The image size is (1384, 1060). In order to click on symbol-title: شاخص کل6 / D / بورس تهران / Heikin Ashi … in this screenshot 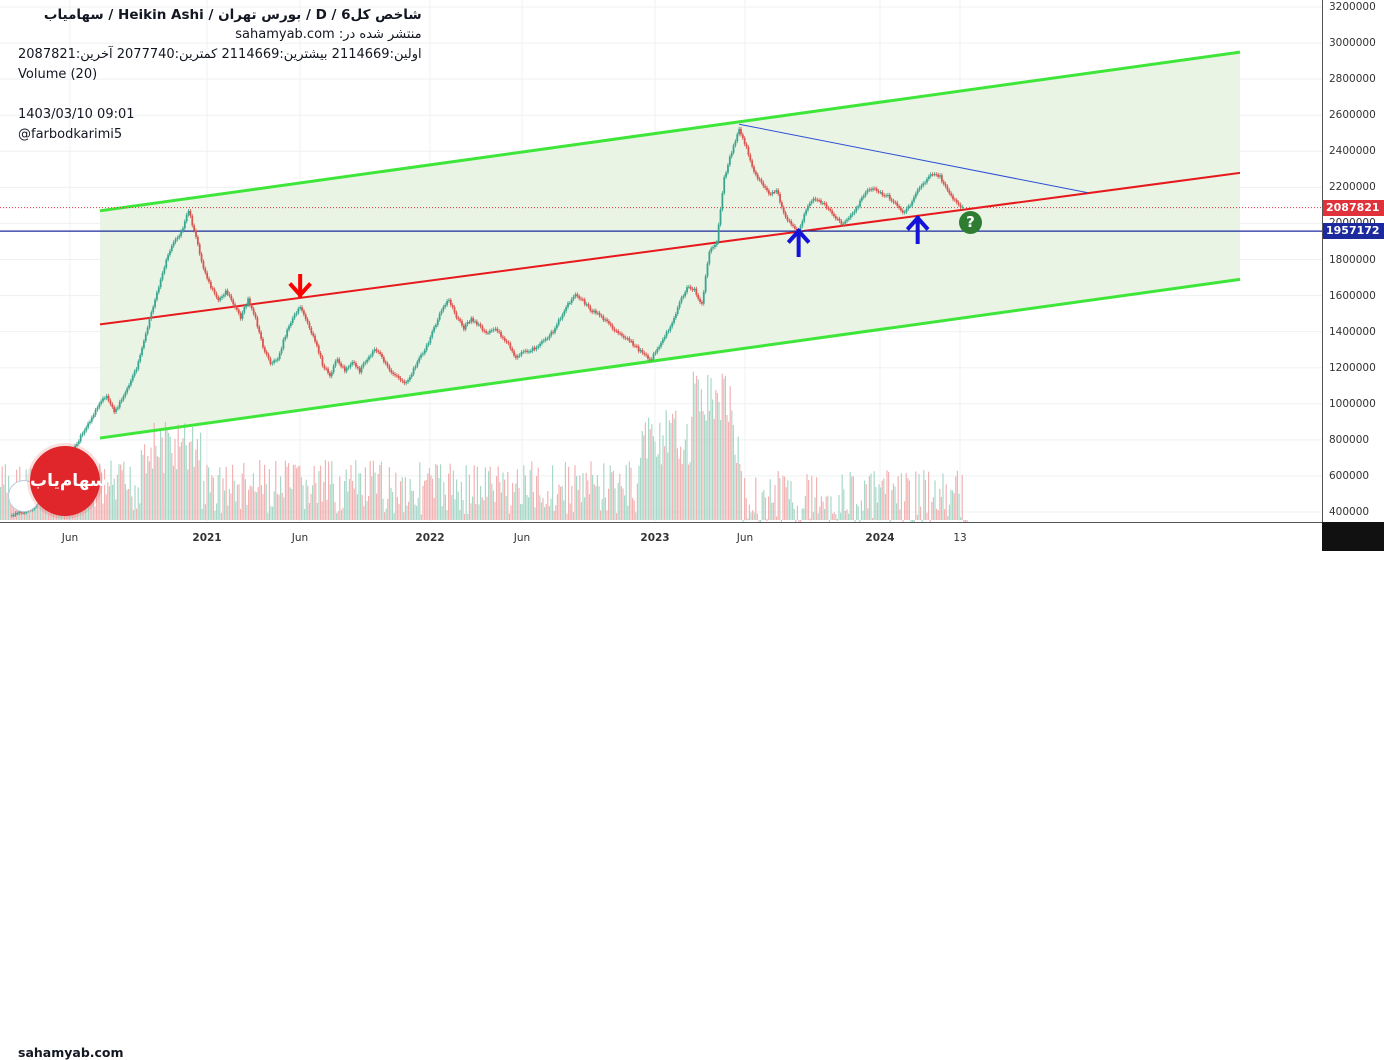, I will do `click(232, 15)`.